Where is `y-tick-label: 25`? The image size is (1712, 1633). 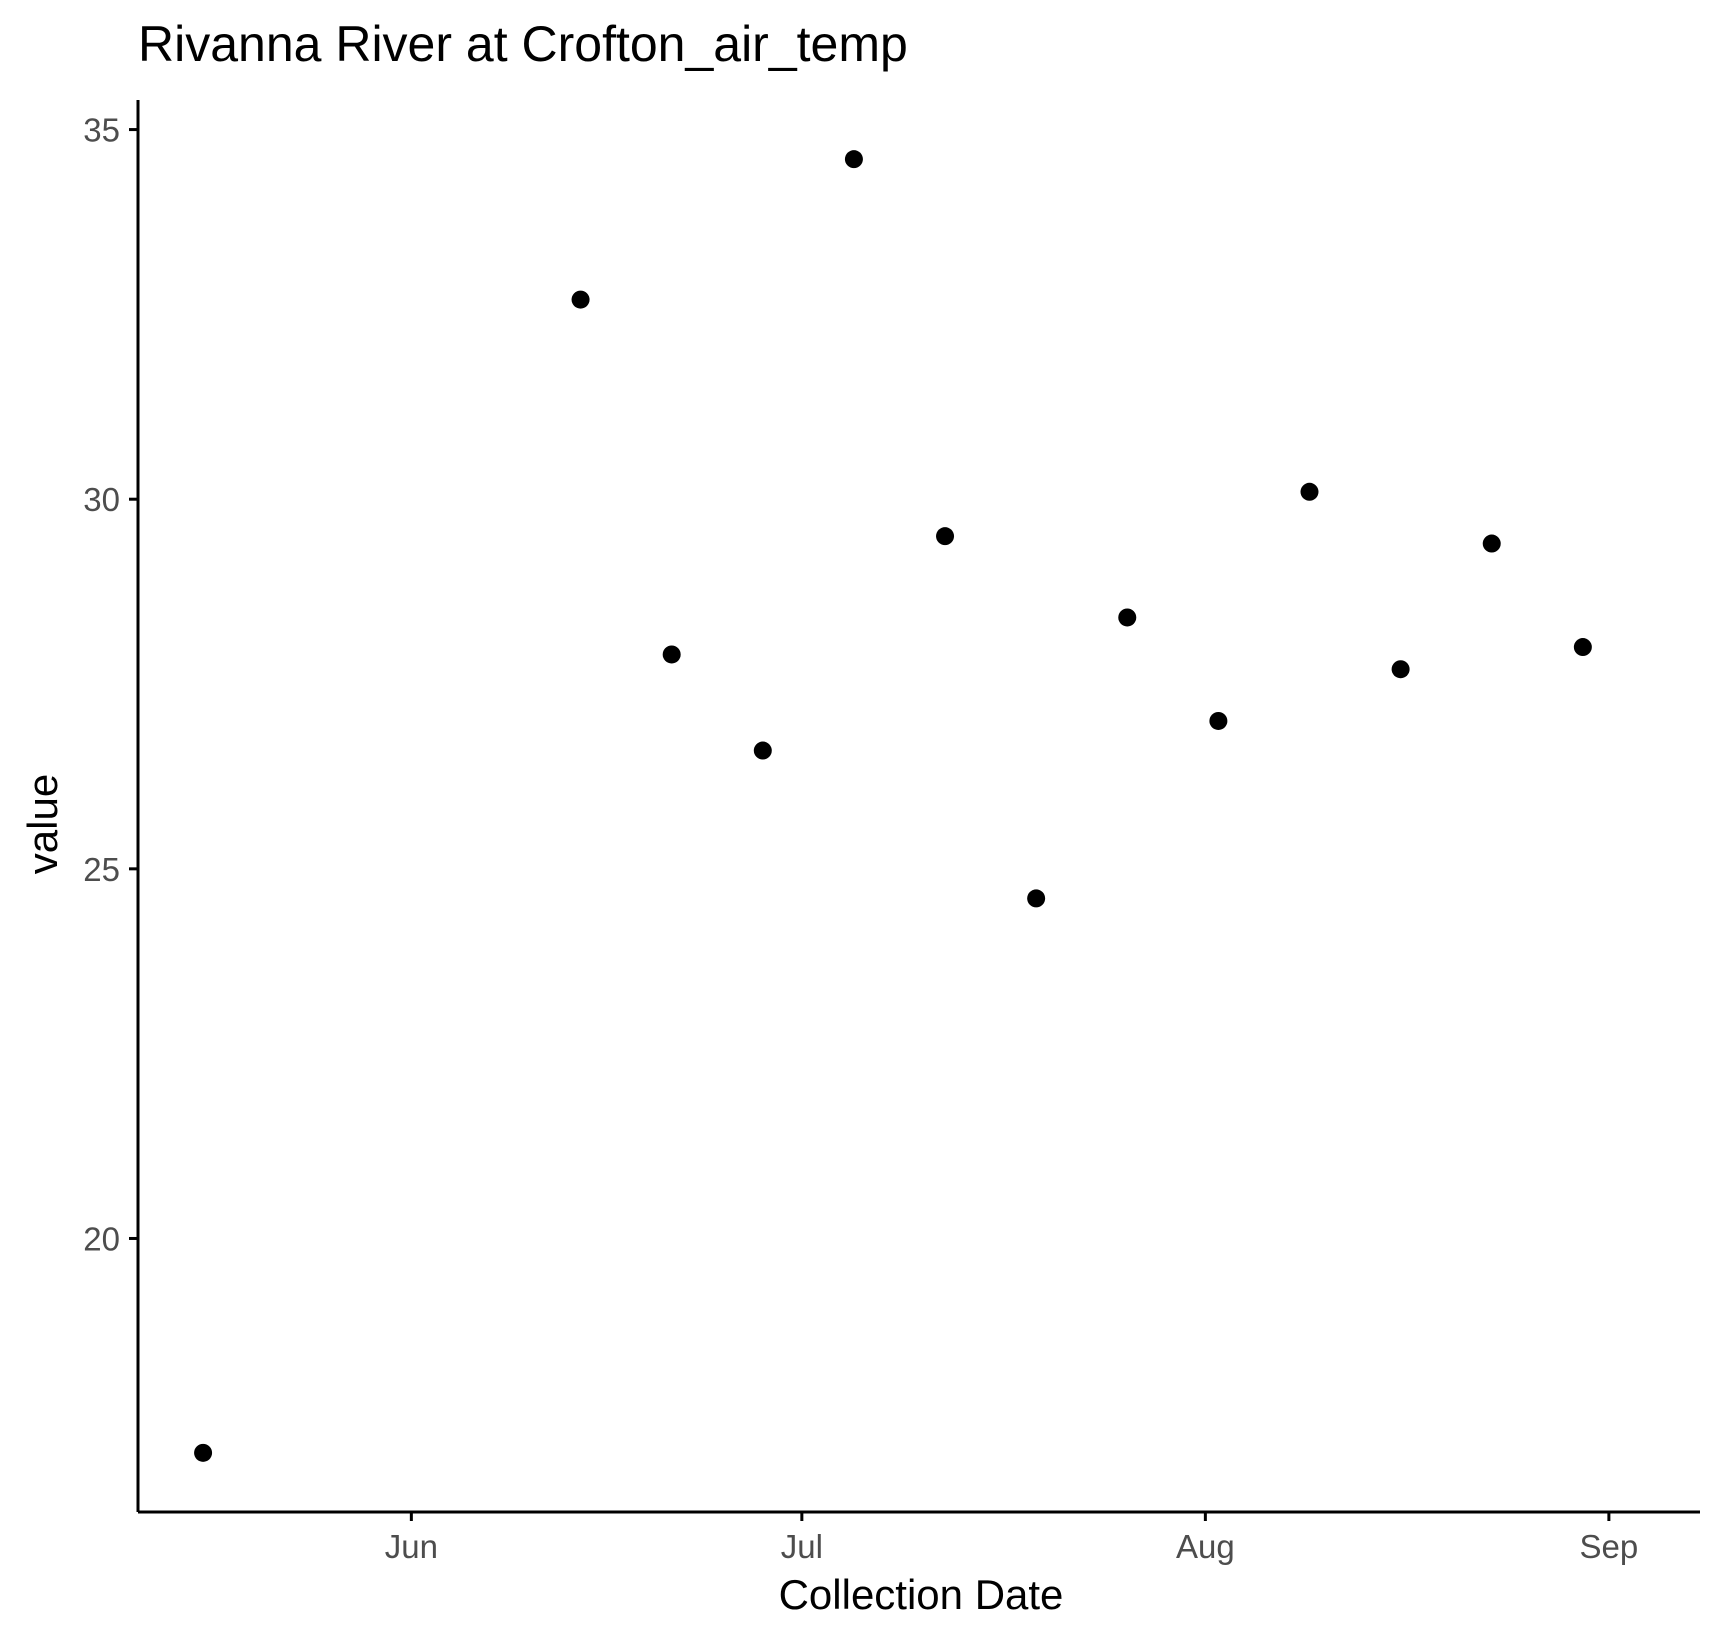 y-tick-label: 25 is located at coordinates (101, 869).